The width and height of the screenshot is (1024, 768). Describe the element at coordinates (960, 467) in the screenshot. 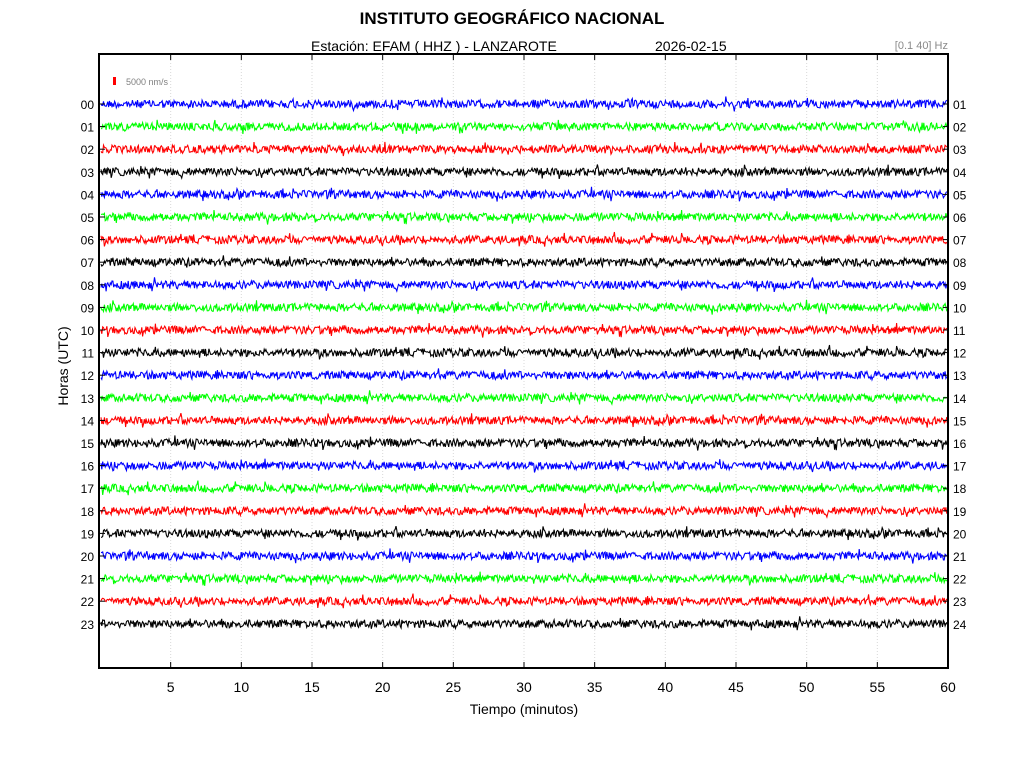

I see `hour-label-right: 17` at that location.